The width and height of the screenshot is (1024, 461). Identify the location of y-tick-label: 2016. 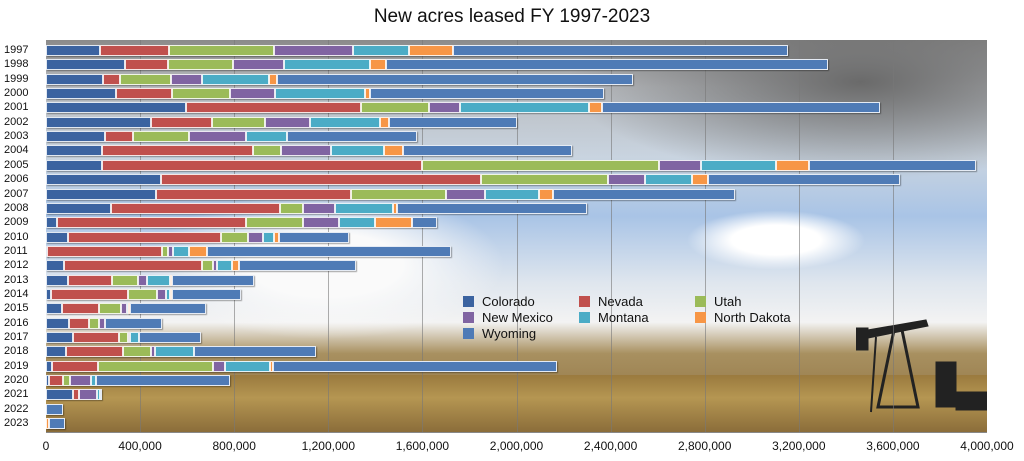
(16, 322).